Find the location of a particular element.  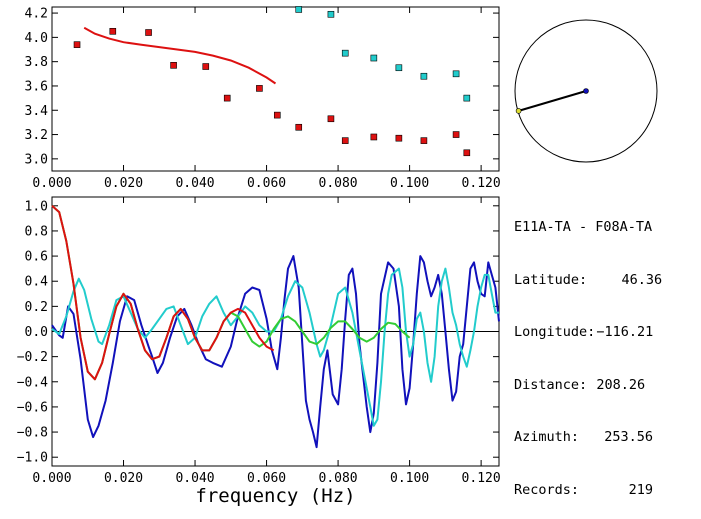

y-tick-label: 3.8 is located at coordinates (36, 62).